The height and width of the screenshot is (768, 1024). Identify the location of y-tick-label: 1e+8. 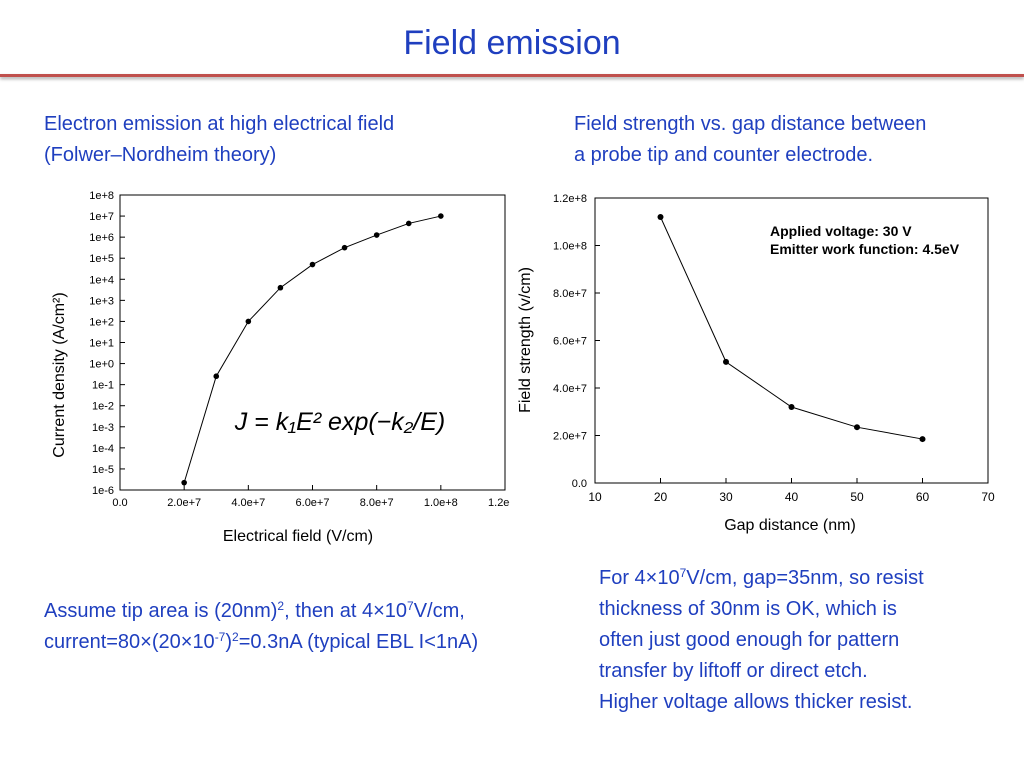
(101, 196).